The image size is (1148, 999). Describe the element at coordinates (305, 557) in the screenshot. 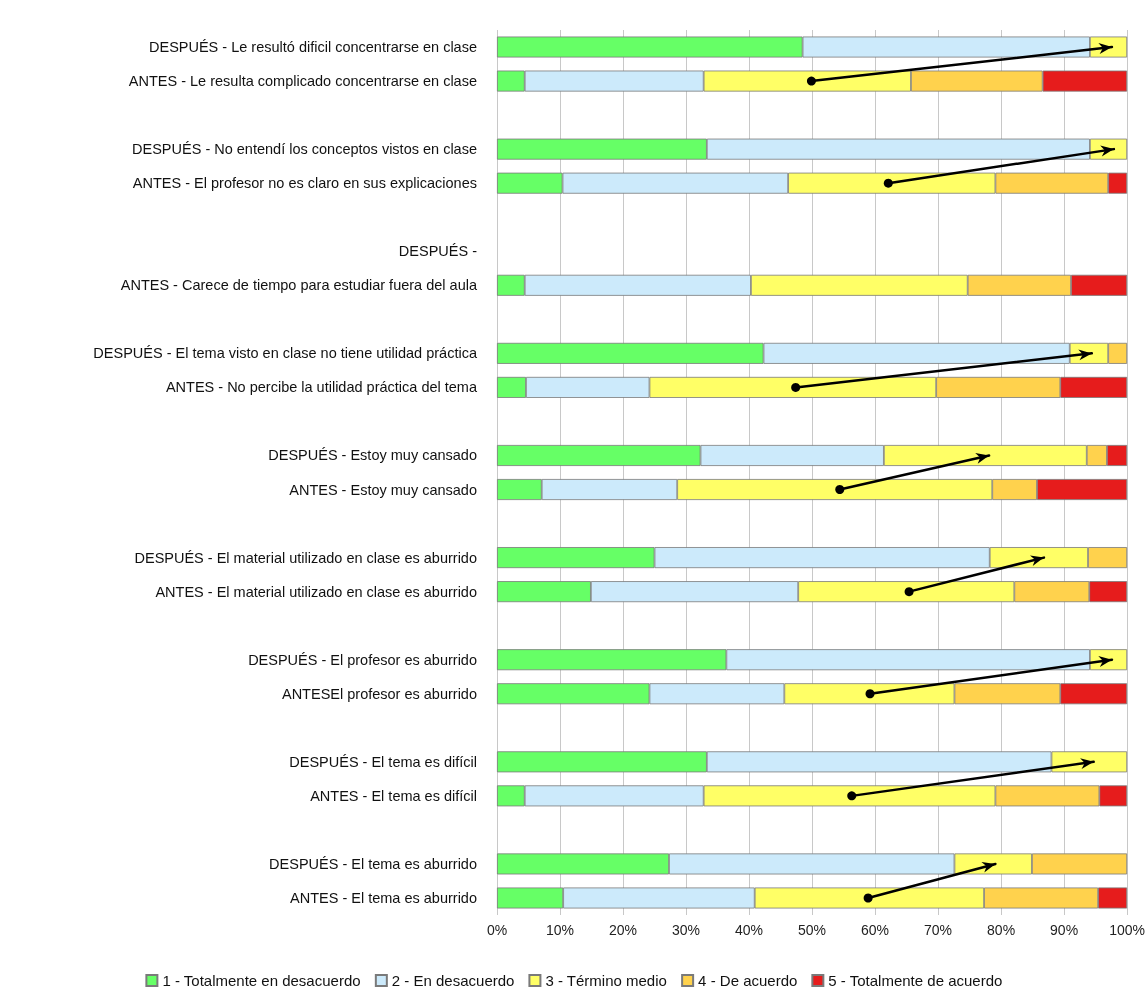

I see `y-tick-label: DESPUÉS - El material utilizado en clase es aburrido` at that location.